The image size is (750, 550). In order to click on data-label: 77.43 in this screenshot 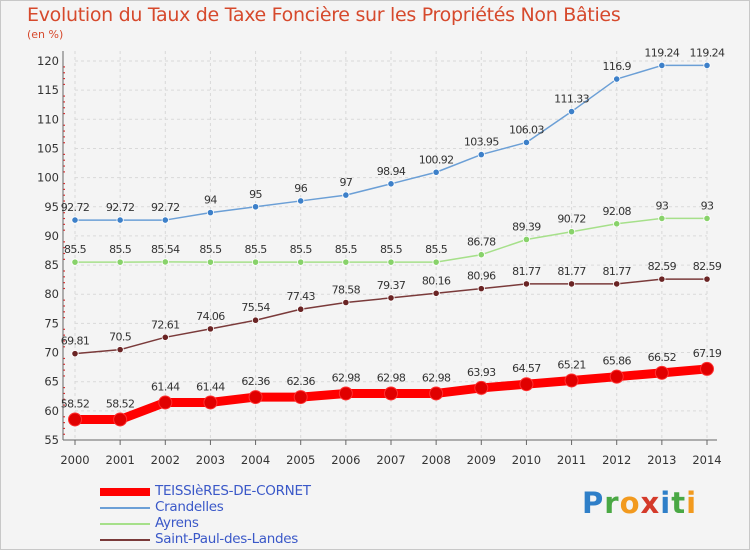, I will do `click(300, 296)`.